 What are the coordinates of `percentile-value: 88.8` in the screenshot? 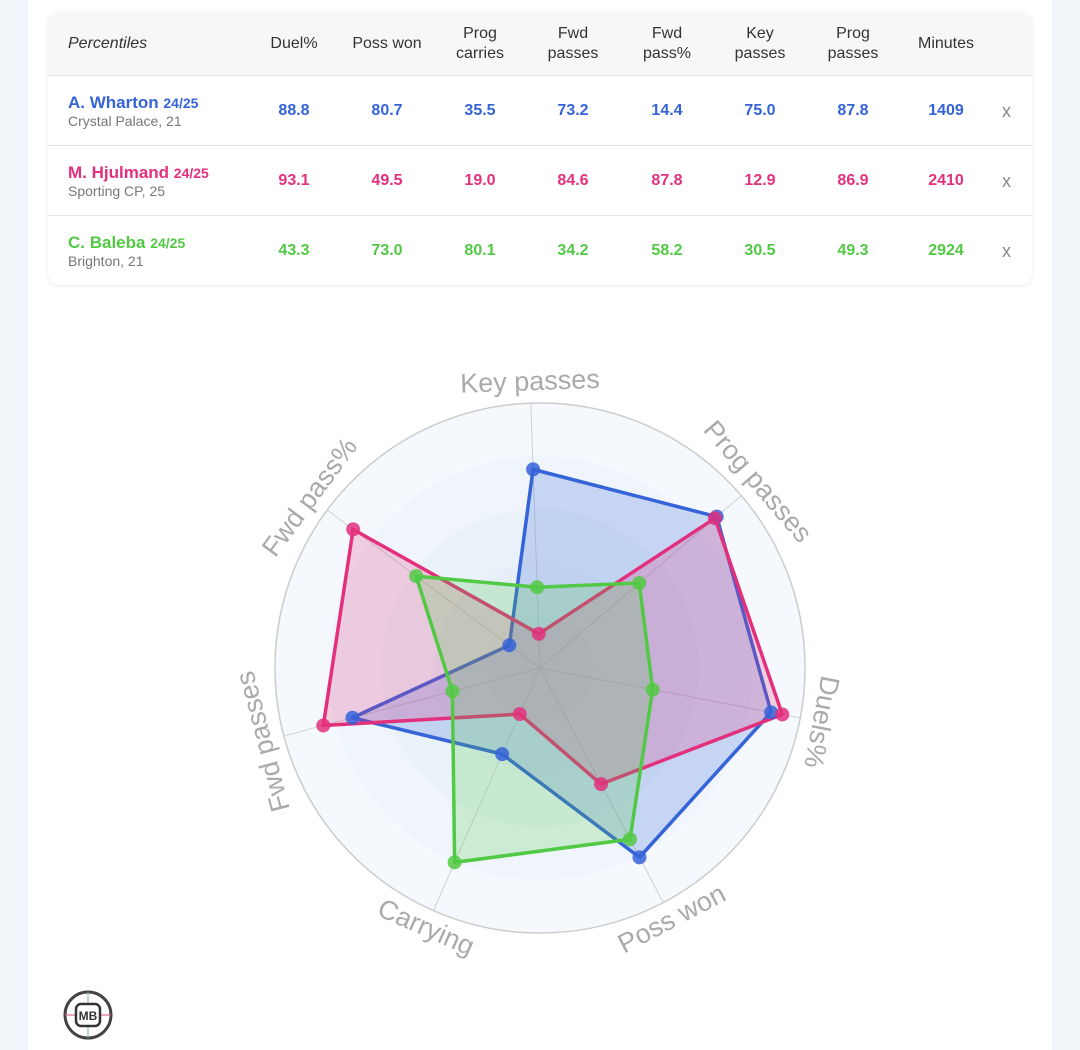 It's located at (294, 110).